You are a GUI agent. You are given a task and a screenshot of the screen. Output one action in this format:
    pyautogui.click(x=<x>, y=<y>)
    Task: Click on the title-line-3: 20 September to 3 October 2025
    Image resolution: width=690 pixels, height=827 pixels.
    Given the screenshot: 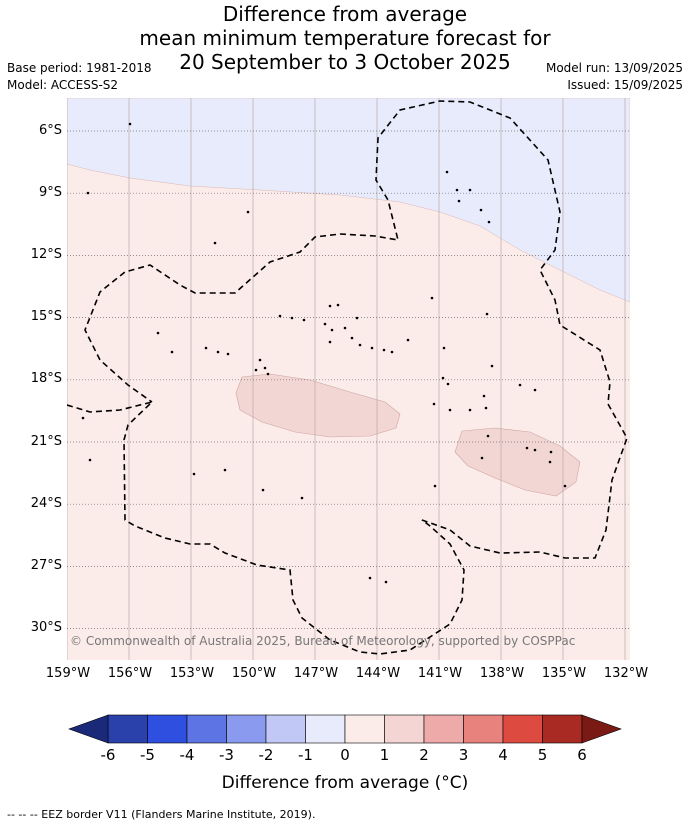 What is the action you would take?
    pyautogui.click(x=345, y=62)
    